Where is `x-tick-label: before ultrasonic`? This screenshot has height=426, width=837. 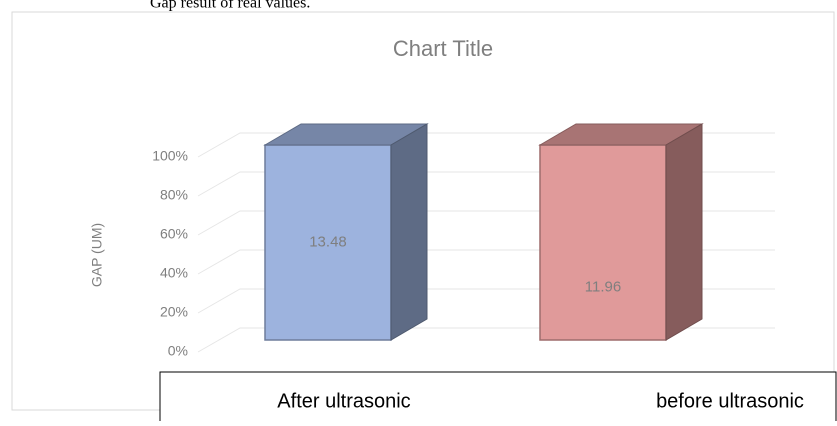 x-tick-label: before ultrasonic is located at coordinates (730, 401).